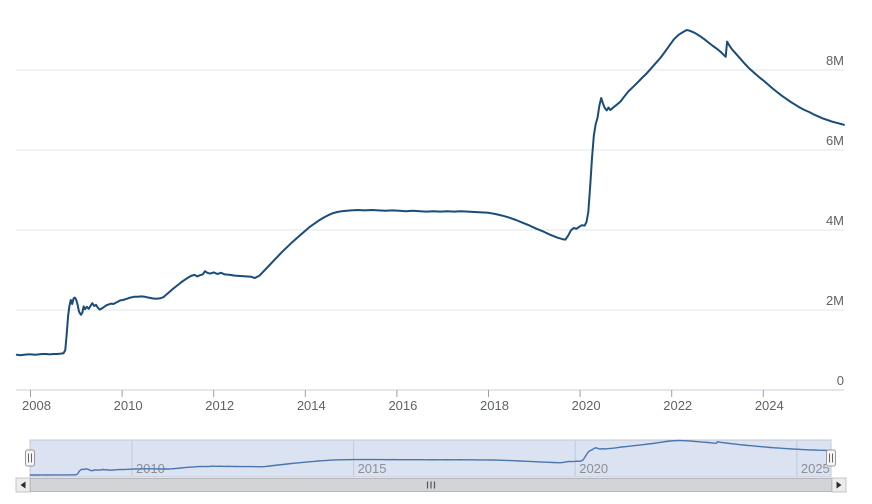  I want to click on y-axis-label: 6M, so click(835, 140).